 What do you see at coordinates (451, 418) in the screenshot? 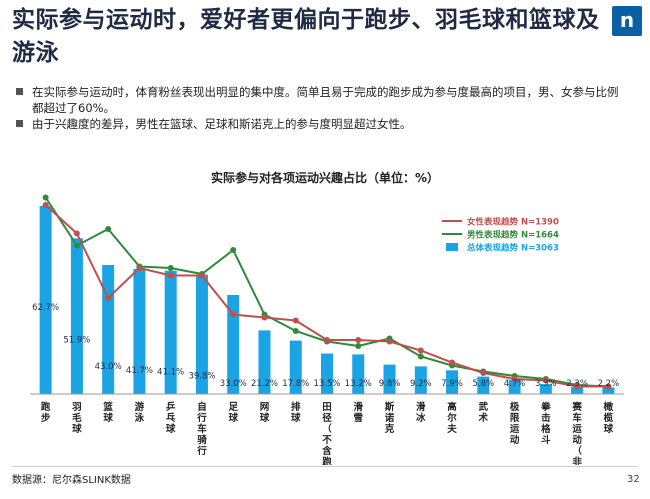
I see `category-label-13: 高尔夫` at bounding box center [451, 418].